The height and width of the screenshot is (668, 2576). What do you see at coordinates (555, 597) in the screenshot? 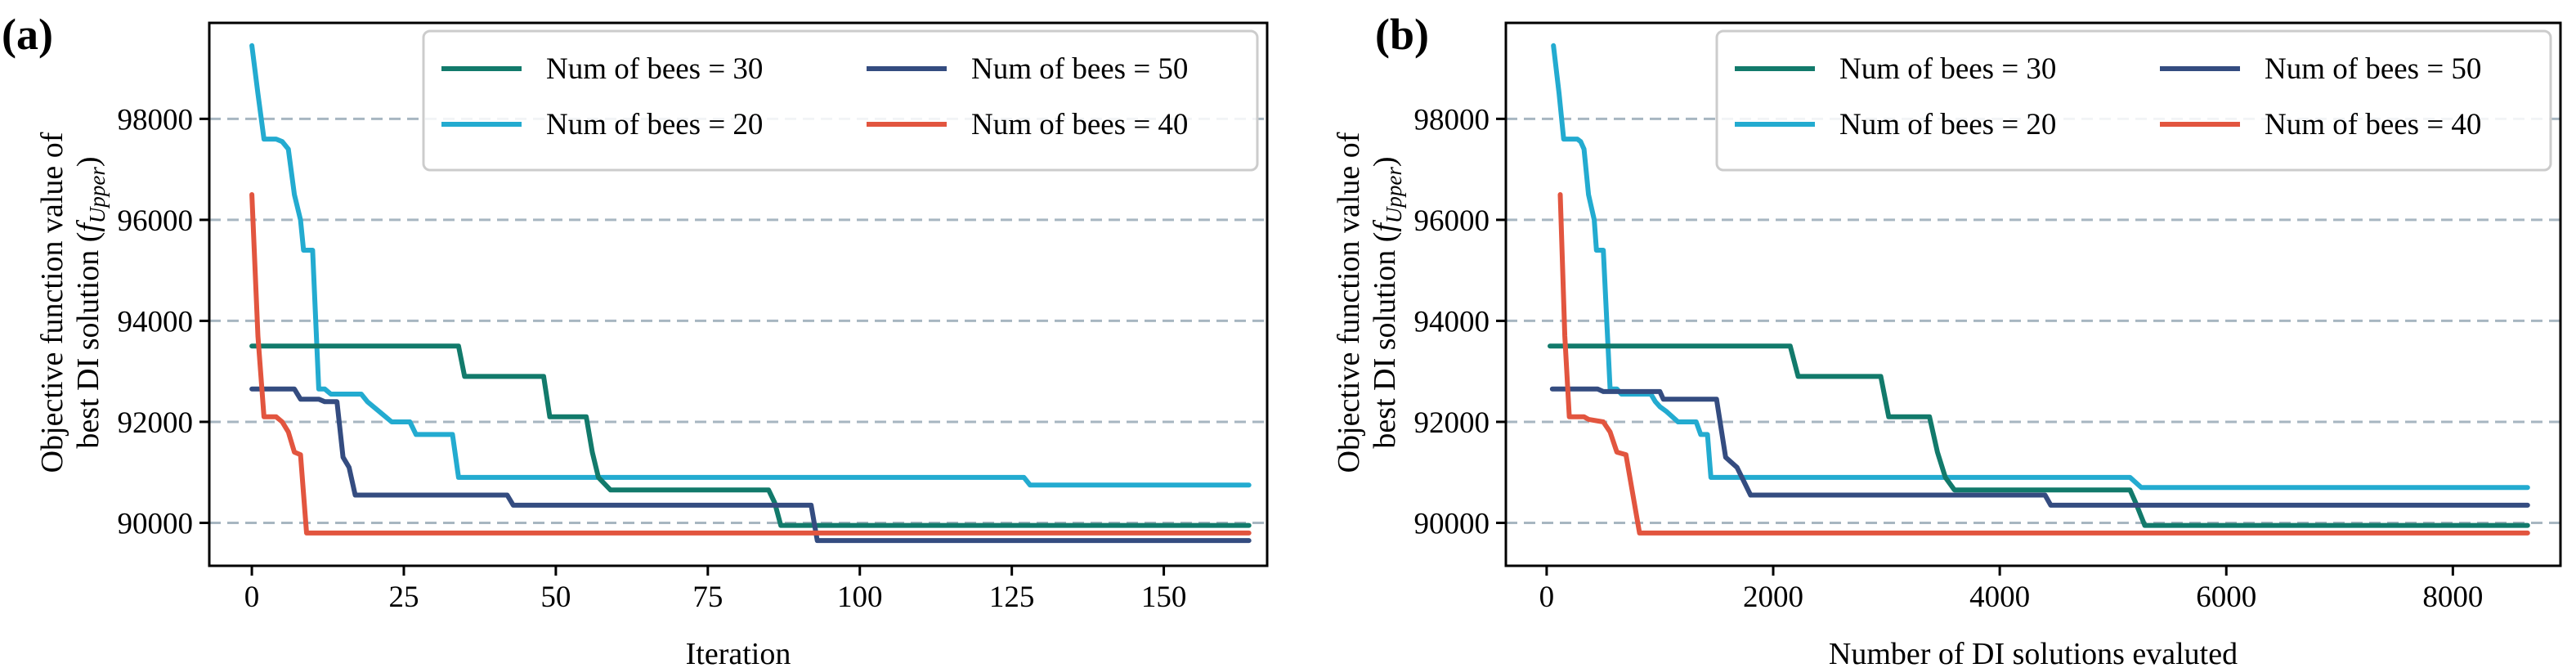
I see `x-tick-label: 50` at bounding box center [555, 597].